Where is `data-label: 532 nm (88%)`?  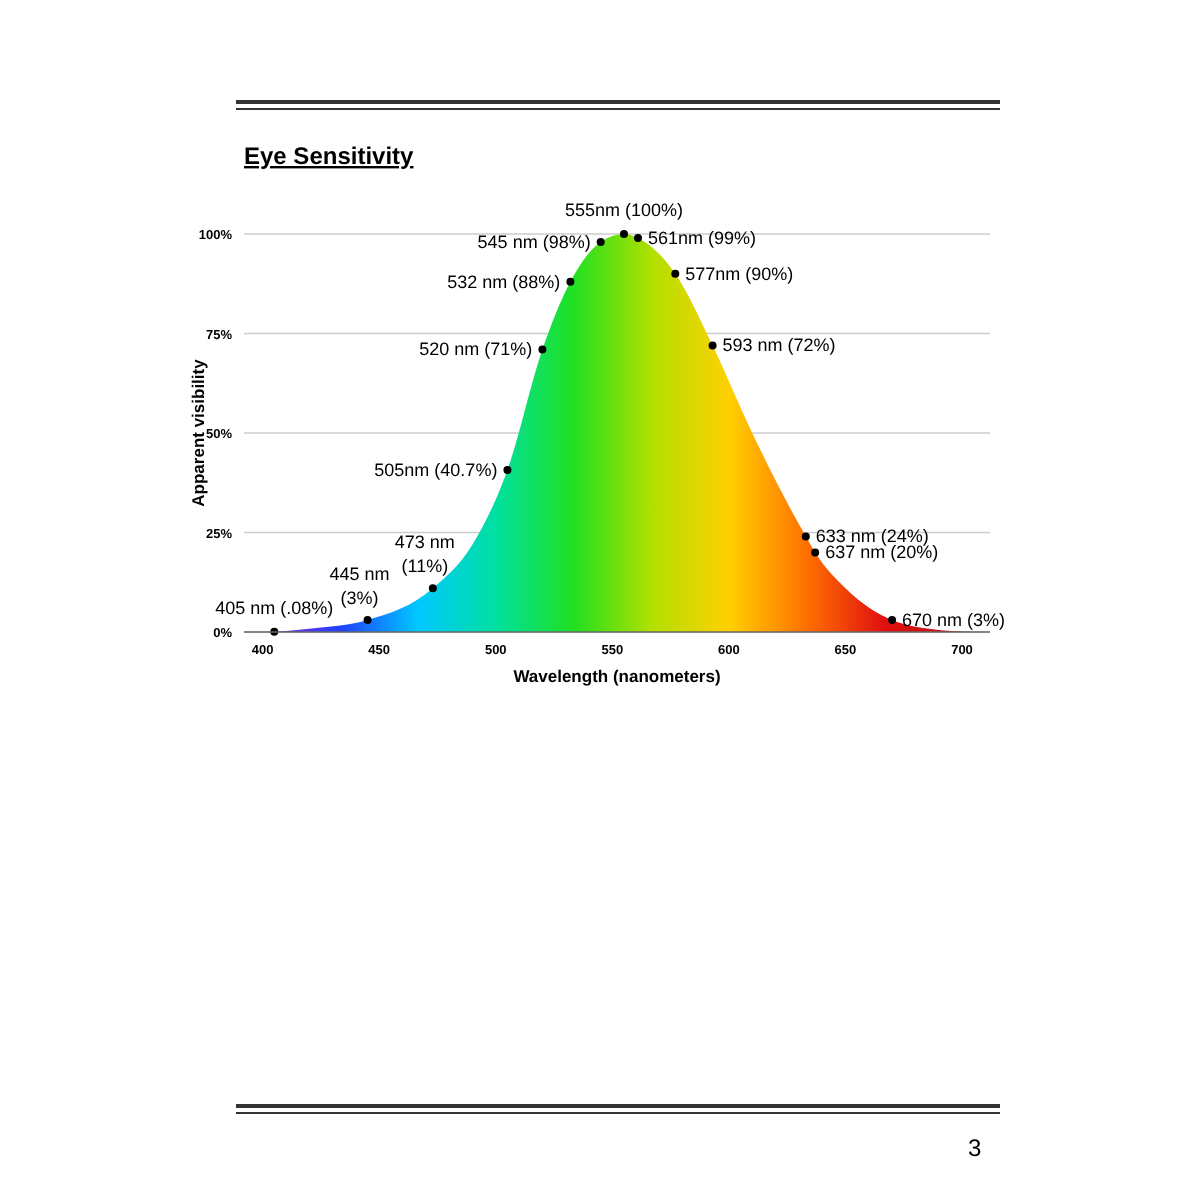 data-label: 532 nm (88%) is located at coordinates (504, 281).